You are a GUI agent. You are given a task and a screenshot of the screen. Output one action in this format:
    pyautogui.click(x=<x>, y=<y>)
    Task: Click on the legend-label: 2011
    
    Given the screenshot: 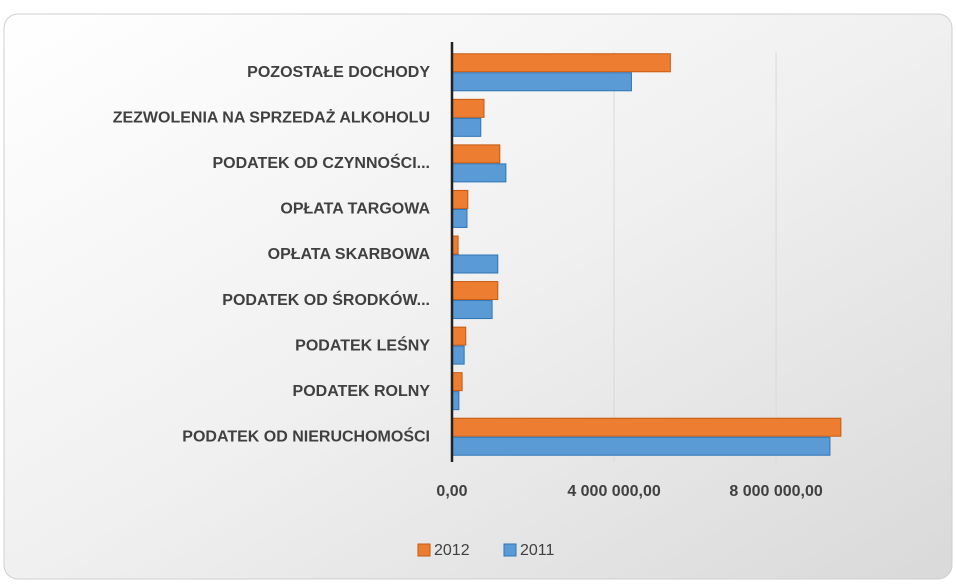 What is the action you would take?
    pyautogui.click(x=537, y=550)
    